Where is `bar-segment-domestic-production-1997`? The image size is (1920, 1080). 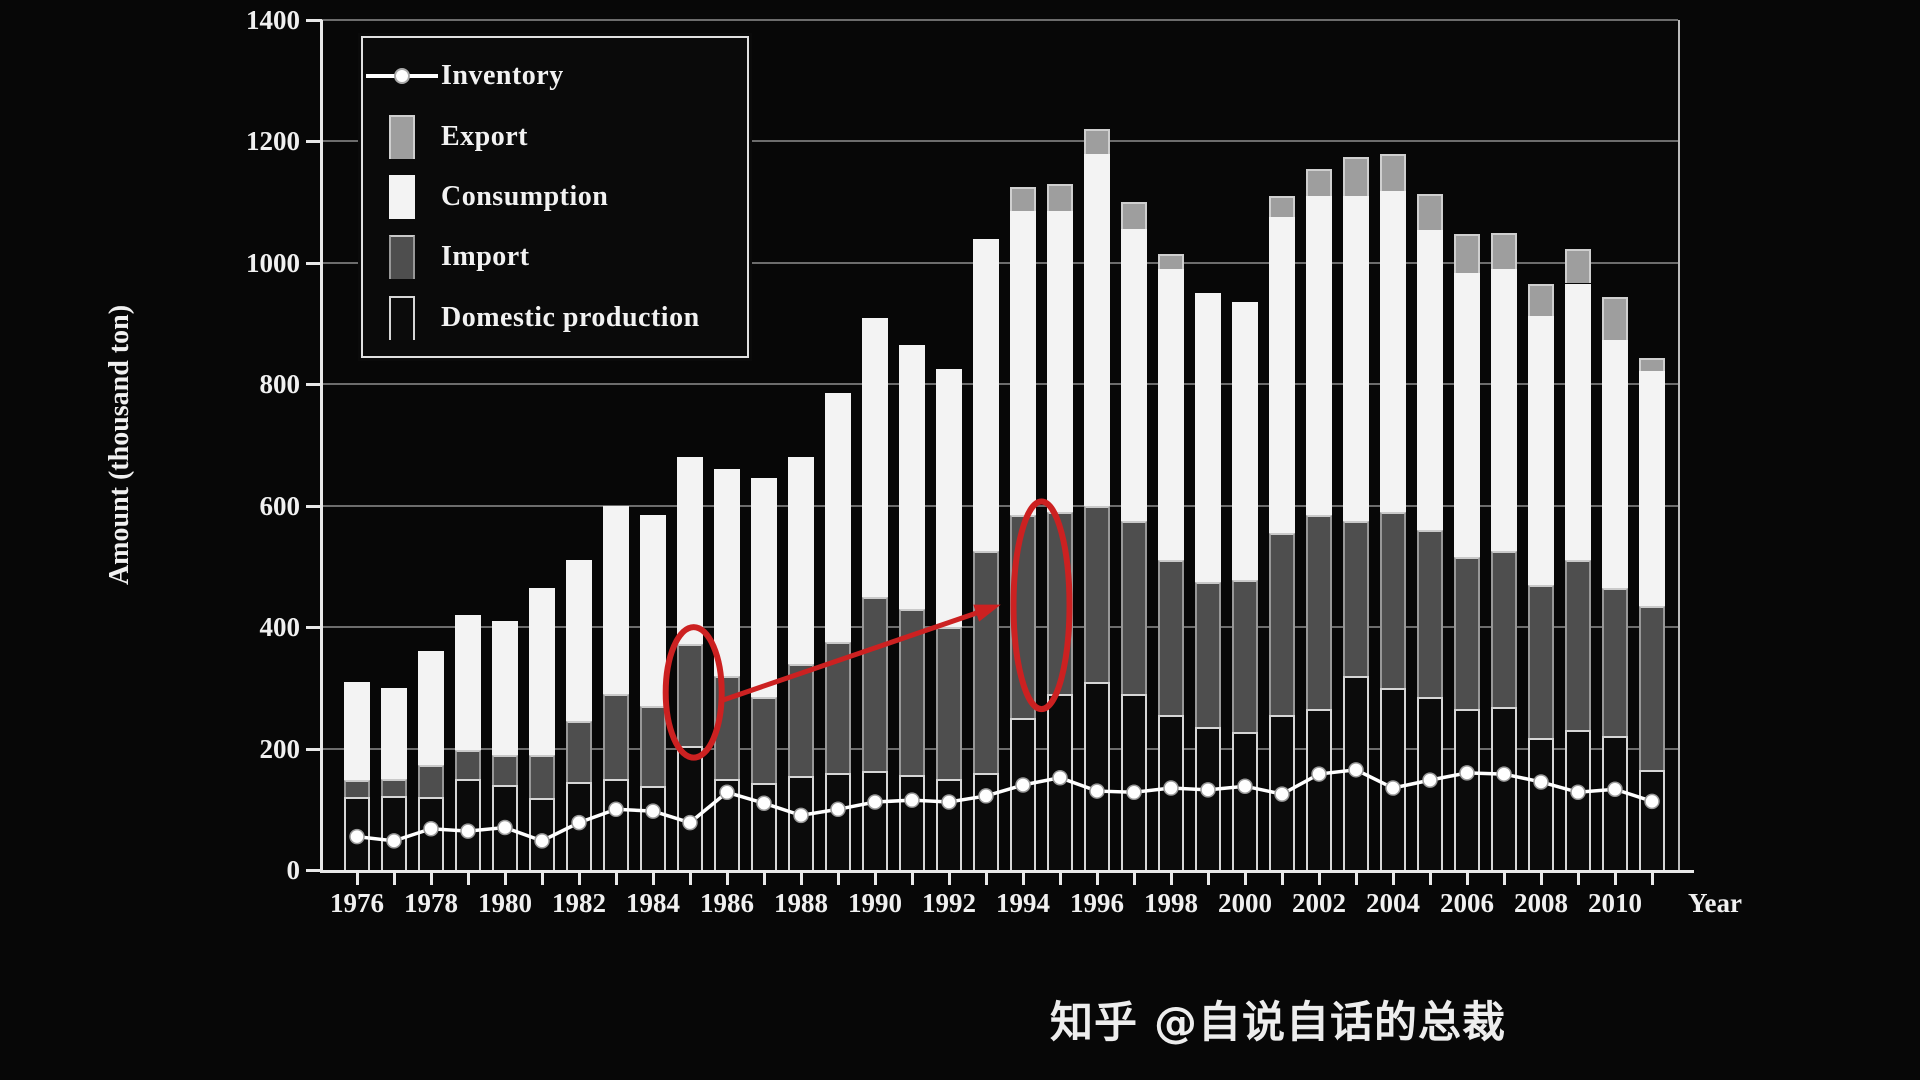
bar-segment-domestic-production-1997 is located at coordinates (1134, 781).